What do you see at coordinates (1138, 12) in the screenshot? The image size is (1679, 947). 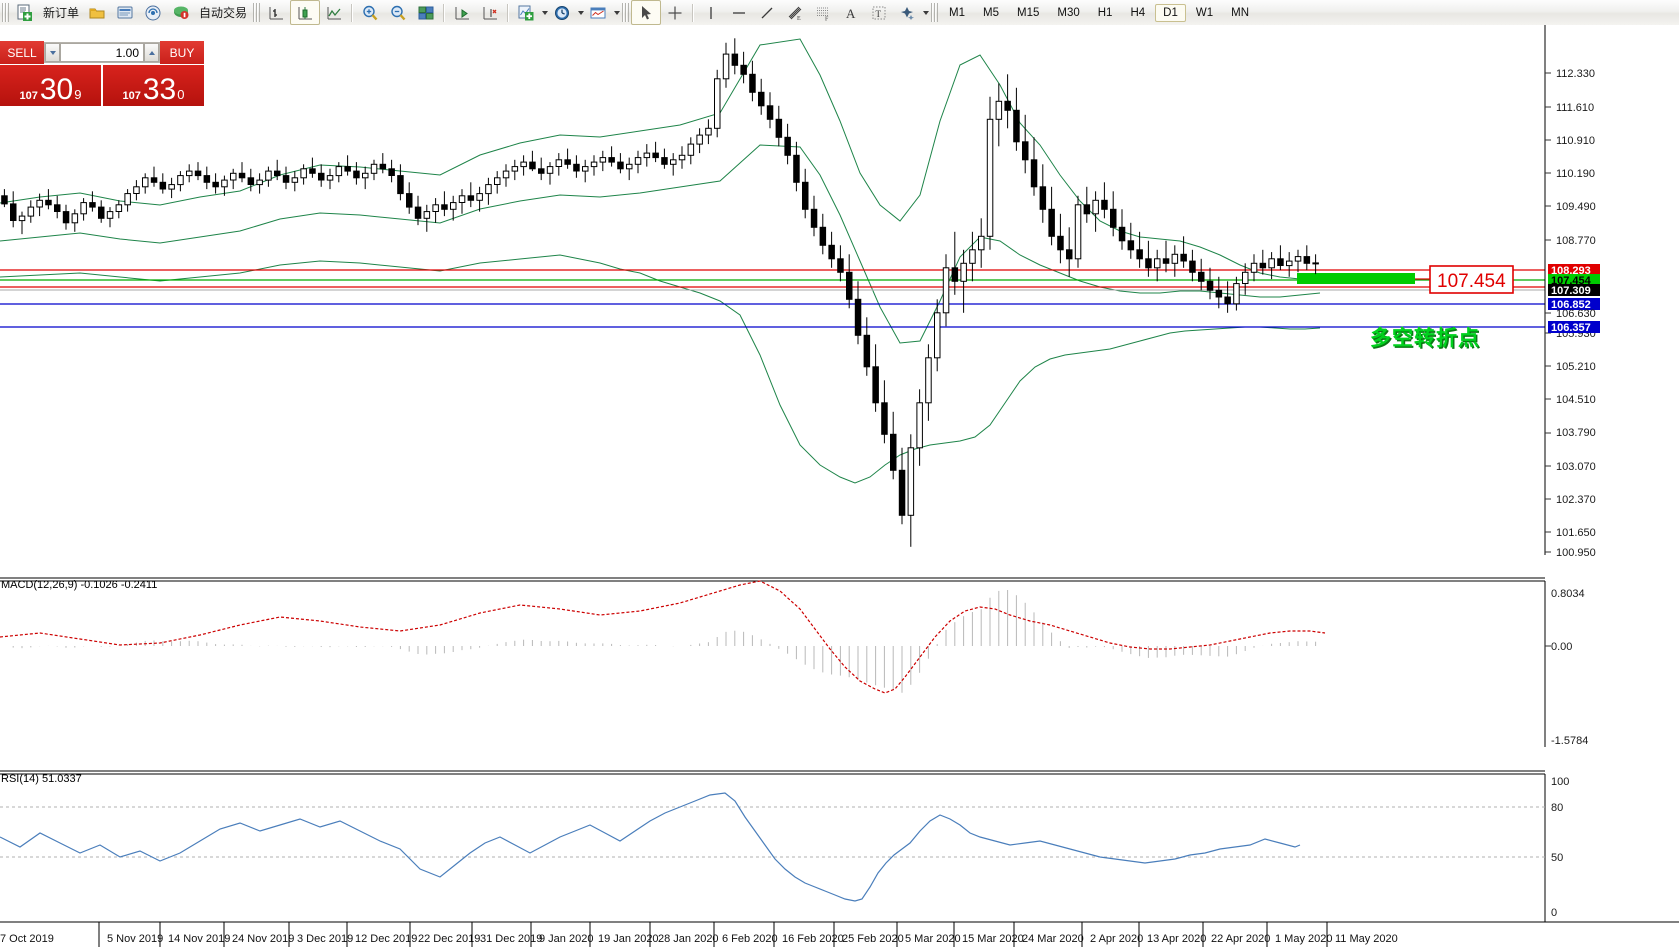 I see `timeframe-h4: H4` at bounding box center [1138, 12].